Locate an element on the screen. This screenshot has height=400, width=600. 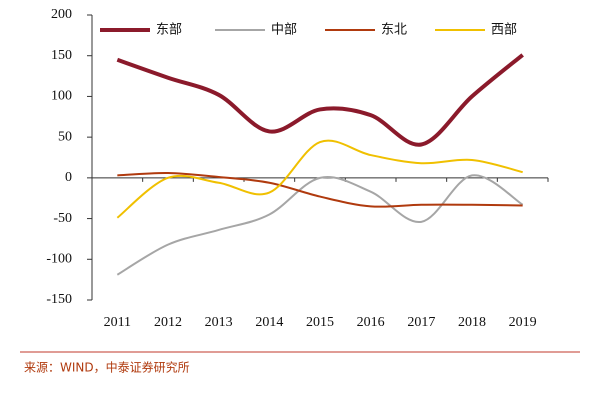
legend-label: 东北 is located at coordinates (394, 30).